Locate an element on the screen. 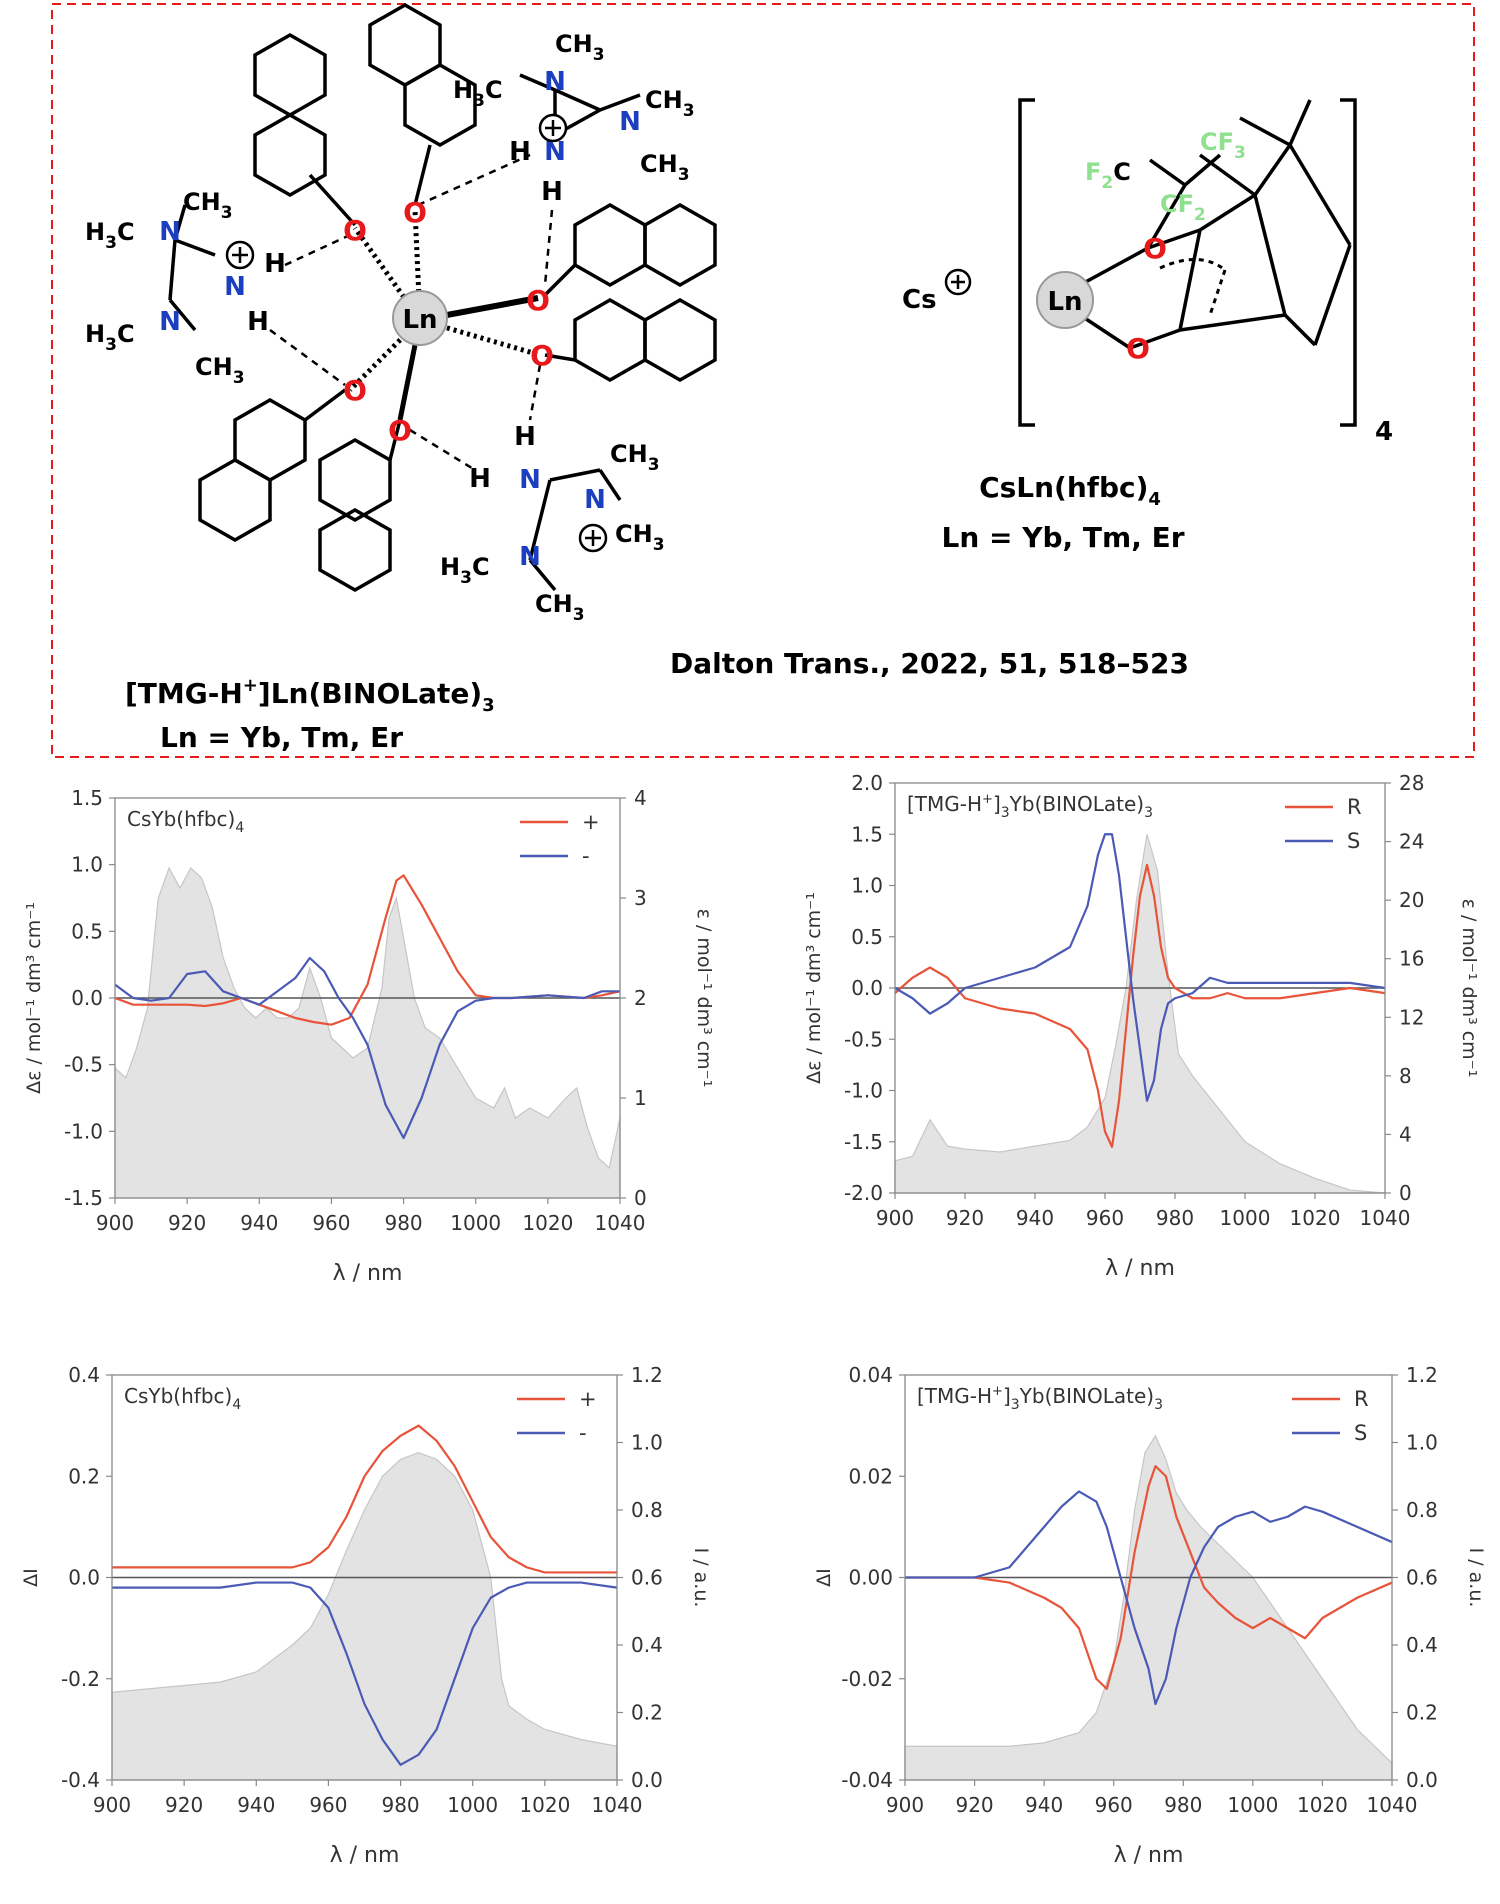 This screenshot has height=1904, width=1500. f2c-label: F2C is located at coordinates (1108, 175).